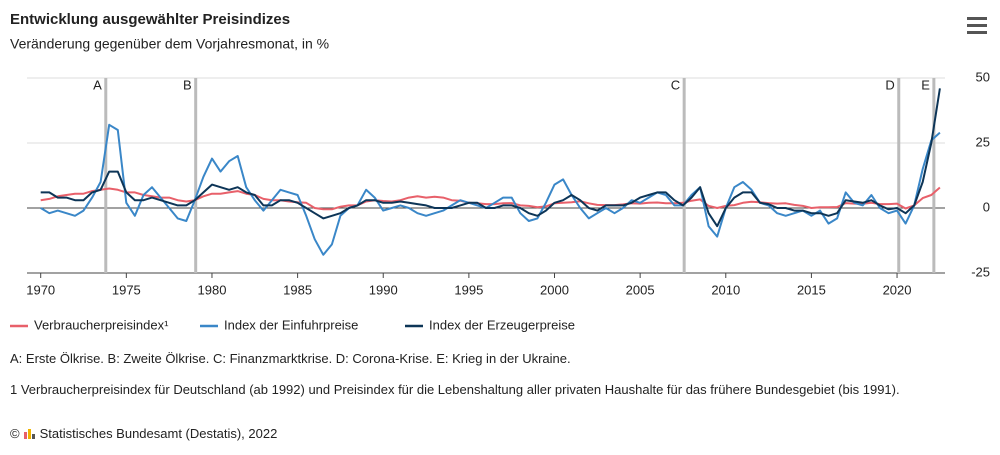  Describe the element at coordinates (29, 434) in the screenshot. I see `logo` at that location.